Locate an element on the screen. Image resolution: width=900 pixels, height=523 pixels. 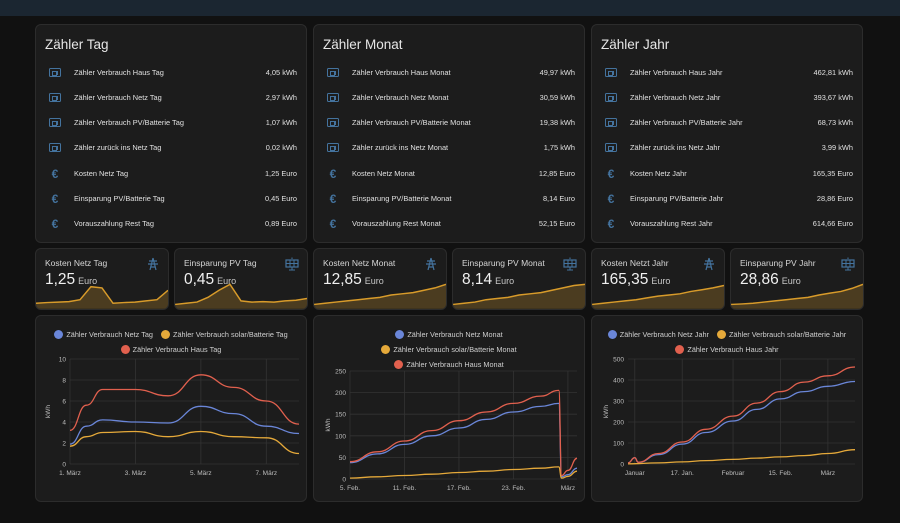
entity-label: Vorauszahlung Rest Monat is located at coordinates (396, 223).